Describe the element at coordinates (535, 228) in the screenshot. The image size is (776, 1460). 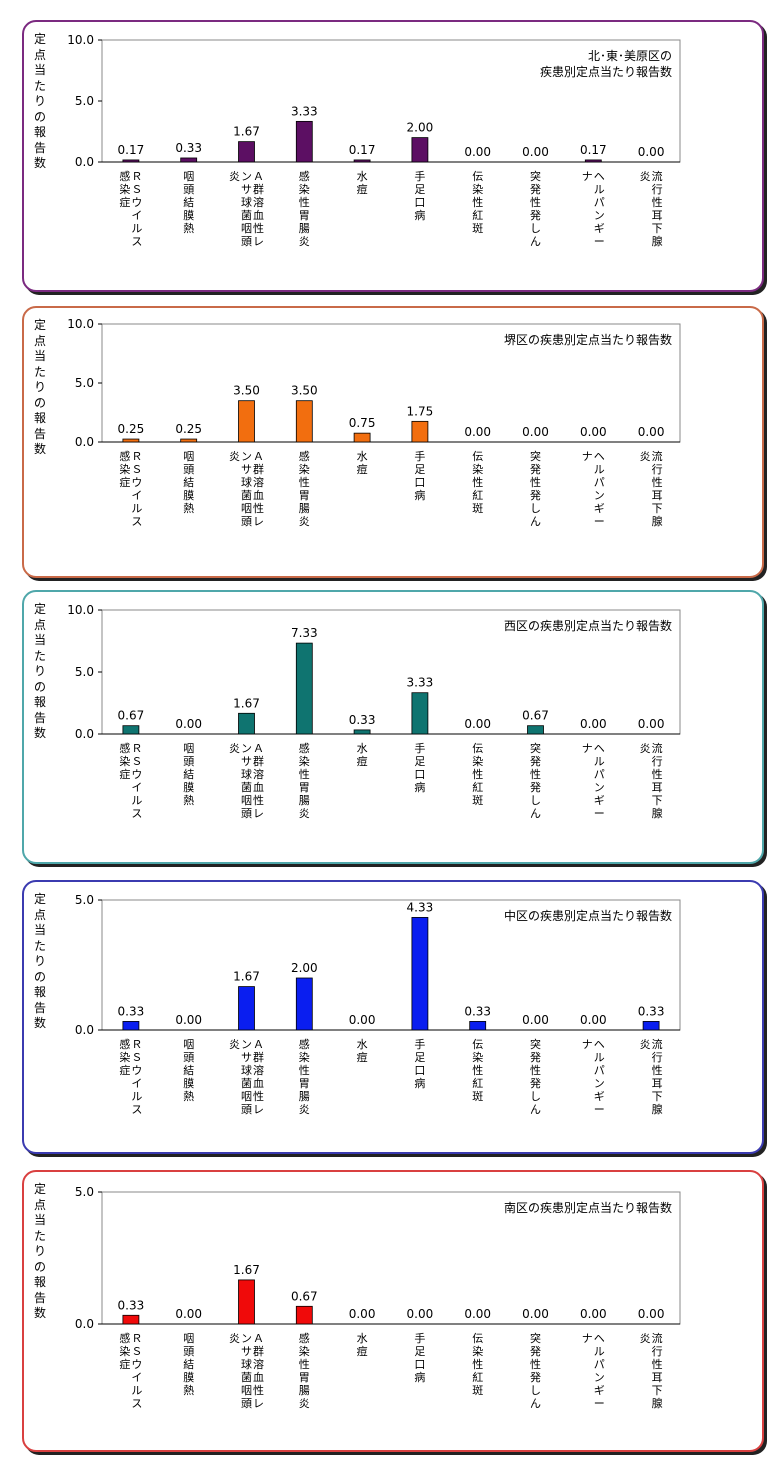
I see `x-tick-char: し` at that location.